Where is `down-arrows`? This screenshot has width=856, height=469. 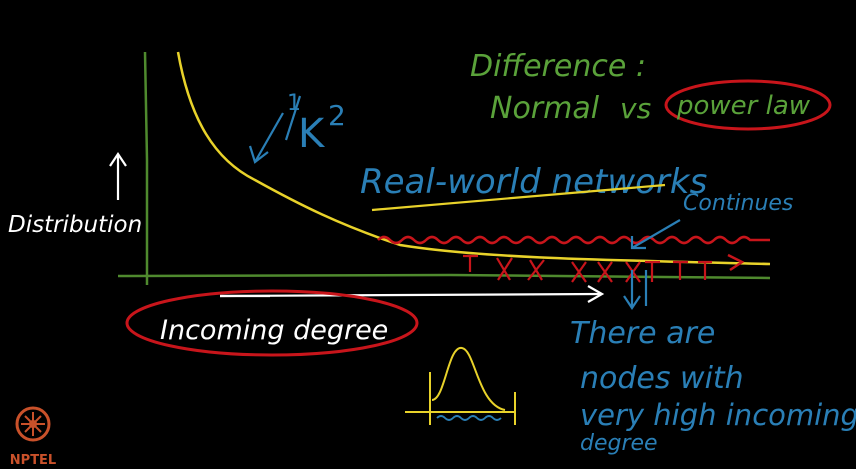 down-arrows is located at coordinates (635, 290).